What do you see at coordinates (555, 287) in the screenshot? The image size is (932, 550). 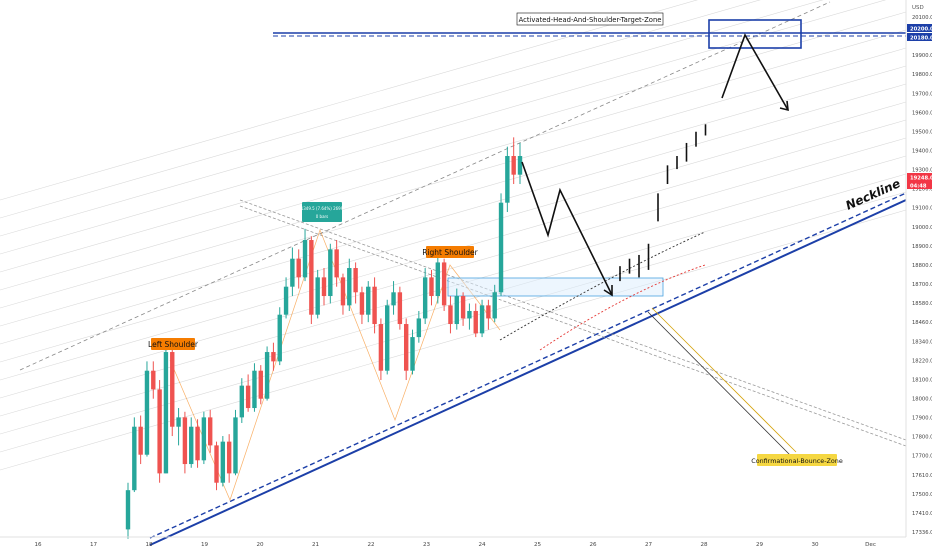 I see `bounce-box` at bounding box center [555, 287].